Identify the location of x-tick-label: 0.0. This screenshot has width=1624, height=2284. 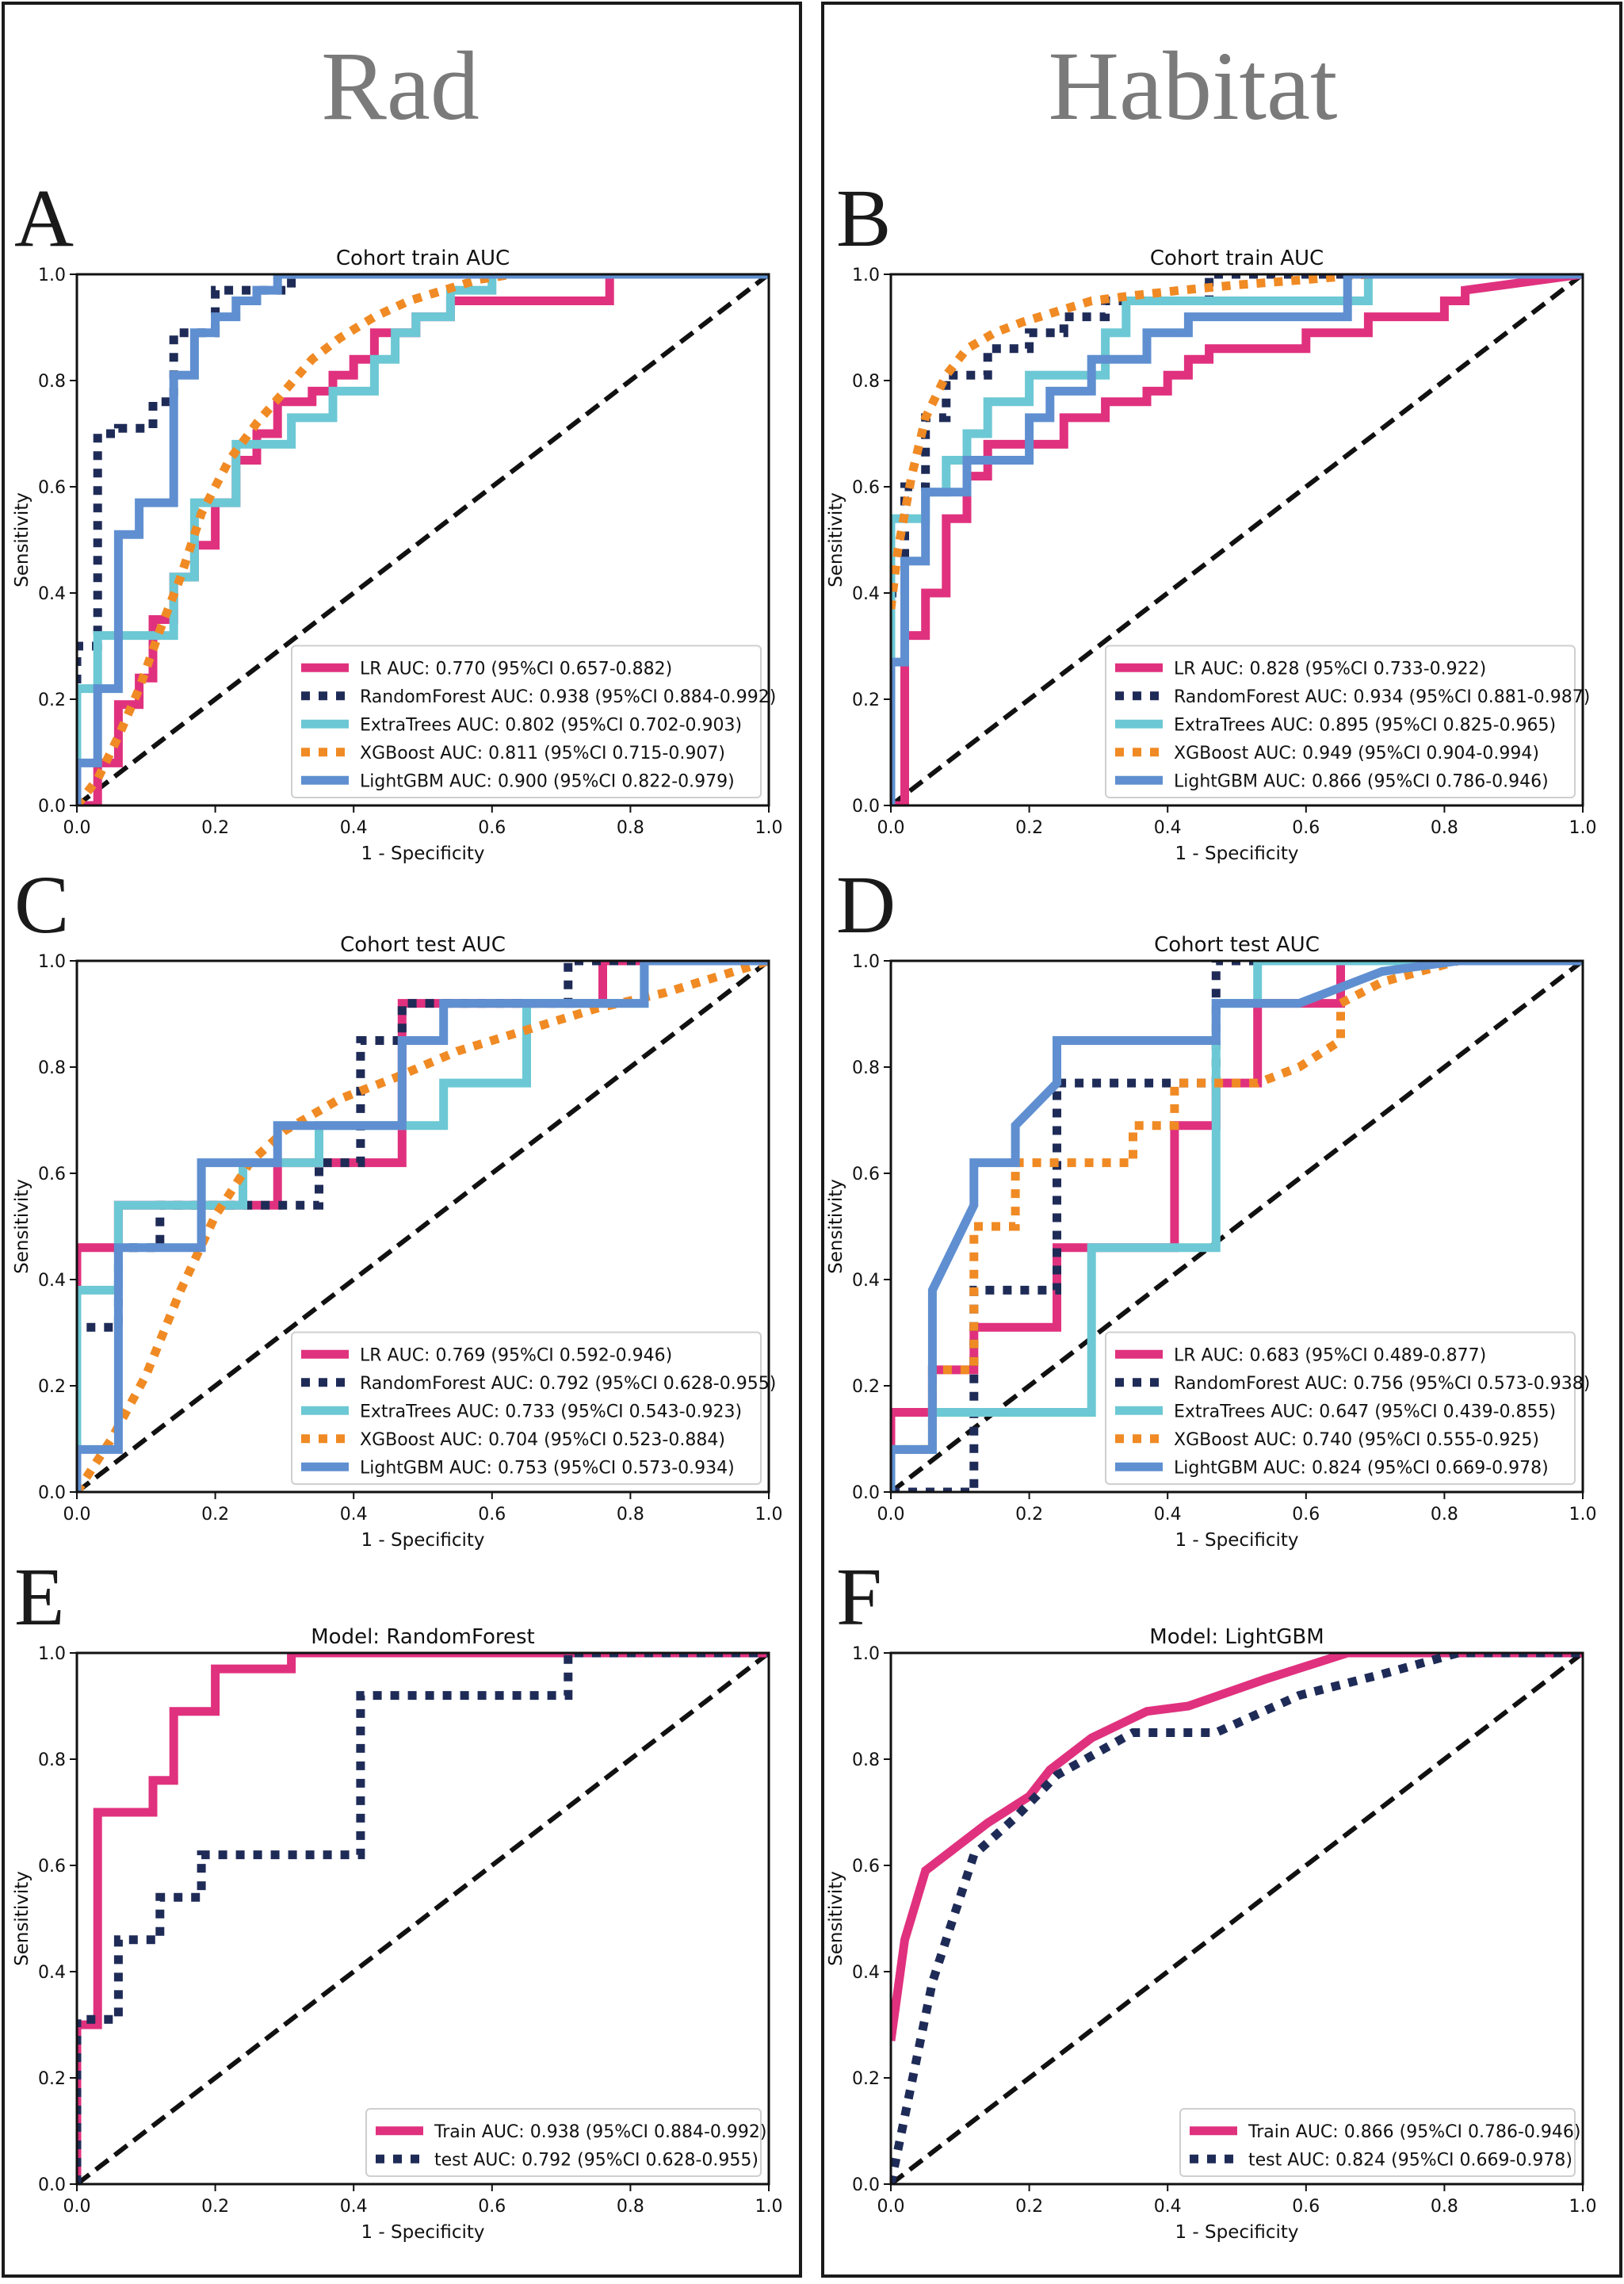
(77, 1515).